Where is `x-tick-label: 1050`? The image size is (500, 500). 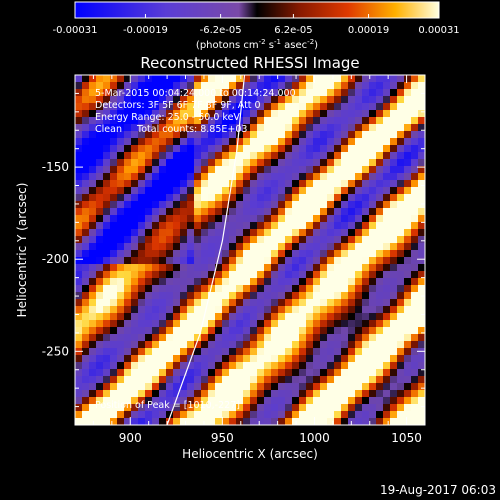
x-tick-label: 1050 is located at coordinates (406, 438).